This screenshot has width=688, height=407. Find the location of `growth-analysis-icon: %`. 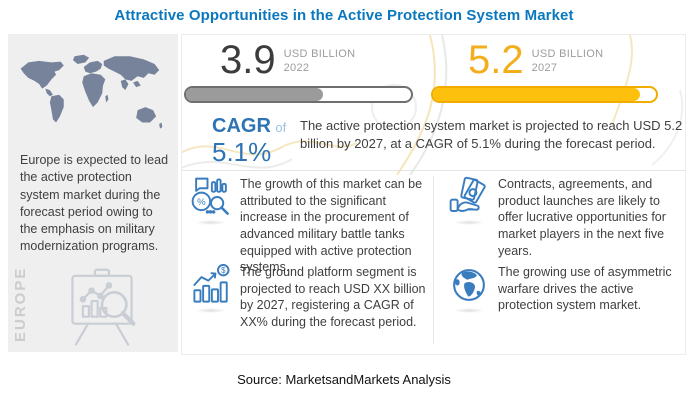

growth-analysis-icon: % is located at coordinates (210, 196).